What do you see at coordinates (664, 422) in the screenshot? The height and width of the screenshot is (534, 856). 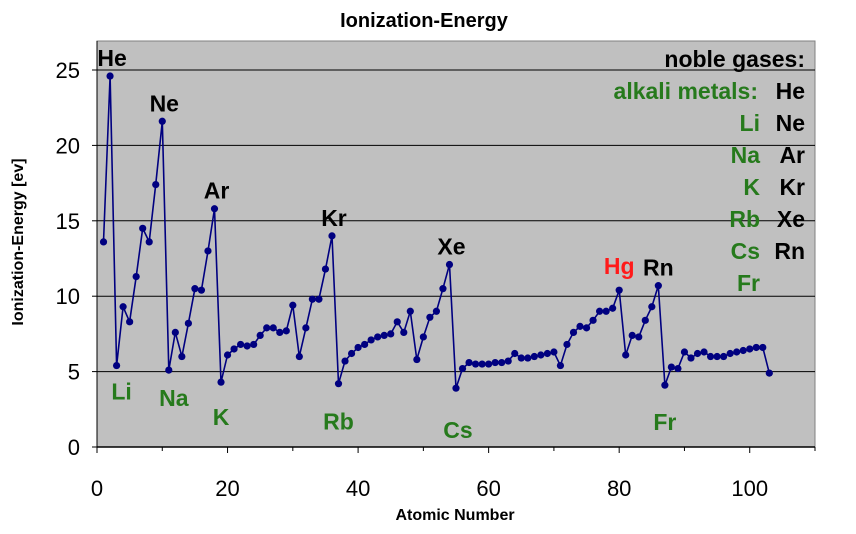 I see `alkali-metal-label-fr: Fr` at bounding box center [664, 422].